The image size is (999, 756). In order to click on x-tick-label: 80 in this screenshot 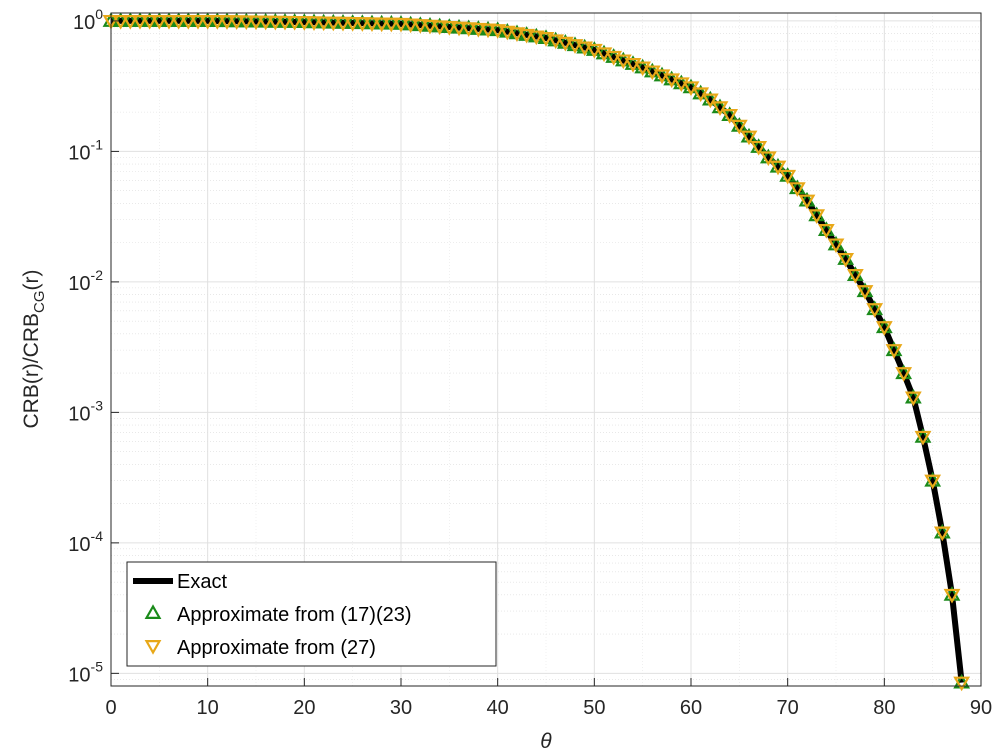, I will do `click(884, 708)`.